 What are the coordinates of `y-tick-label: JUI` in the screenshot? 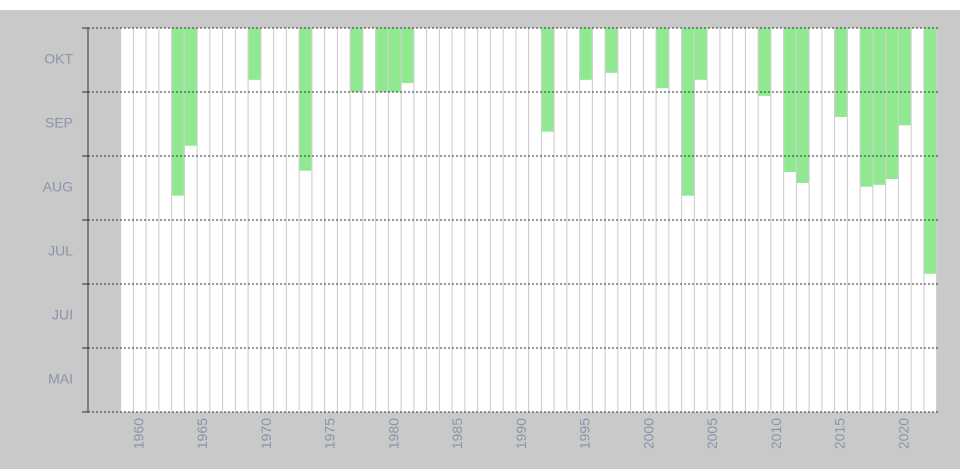 It's located at (62, 315).